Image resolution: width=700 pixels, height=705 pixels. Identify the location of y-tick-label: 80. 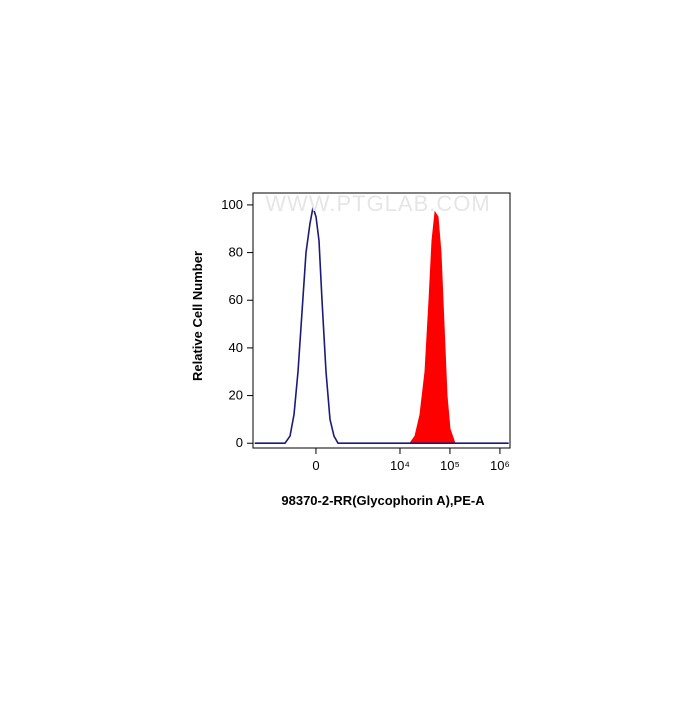
(236, 252).